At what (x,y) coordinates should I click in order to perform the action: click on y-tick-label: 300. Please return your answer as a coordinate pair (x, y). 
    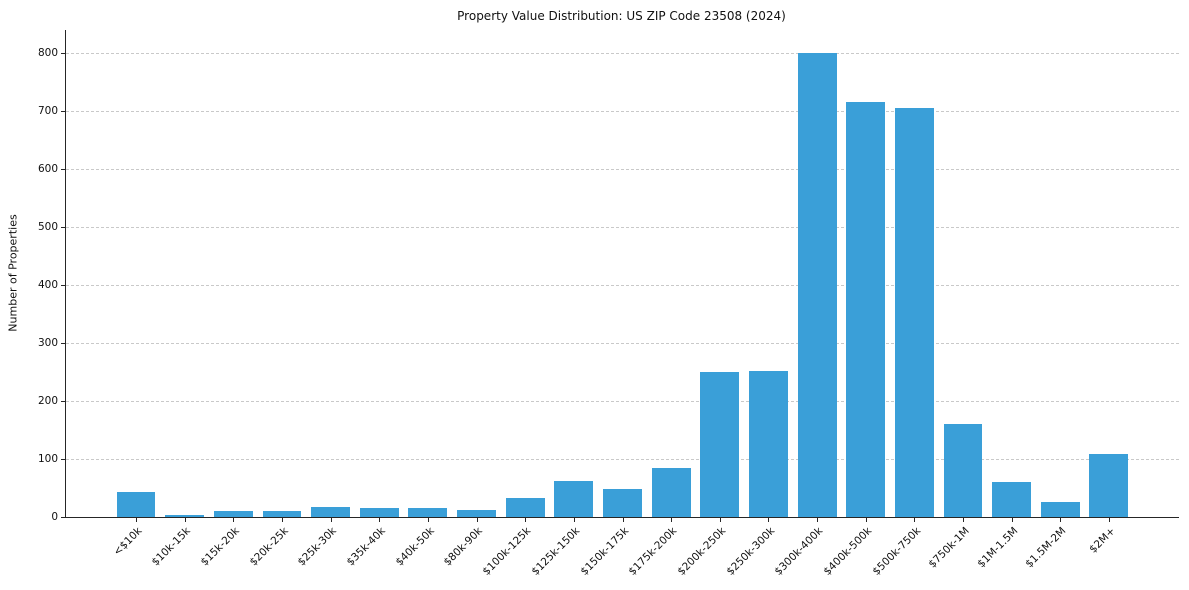
    Looking at the image, I should click on (47, 343).